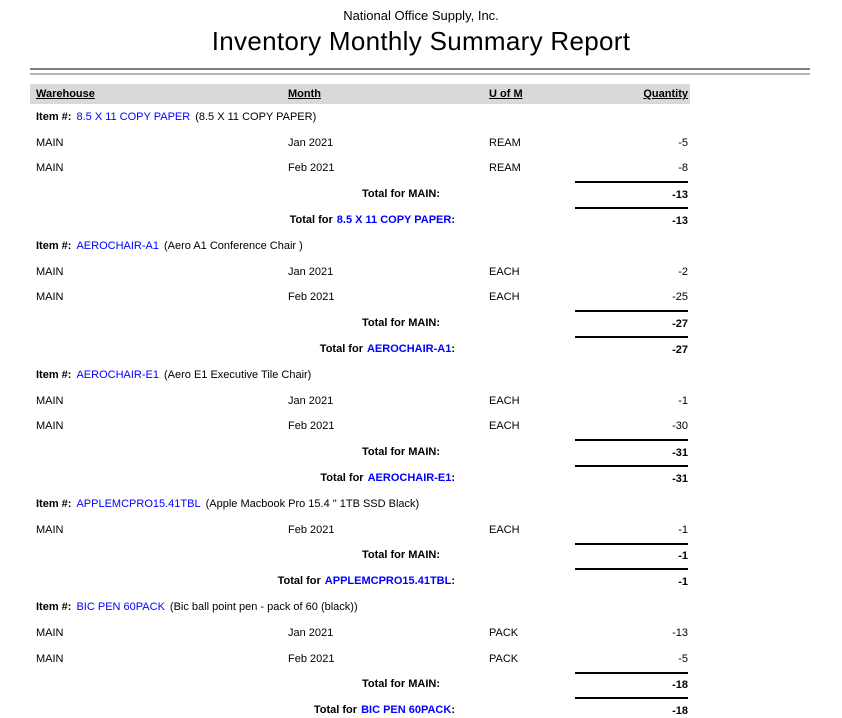 This screenshot has width=842, height=718. What do you see at coordinates (680, 632) in the screenshot?
I see `quantity-cell: -13` at bounding box center [680, 632].